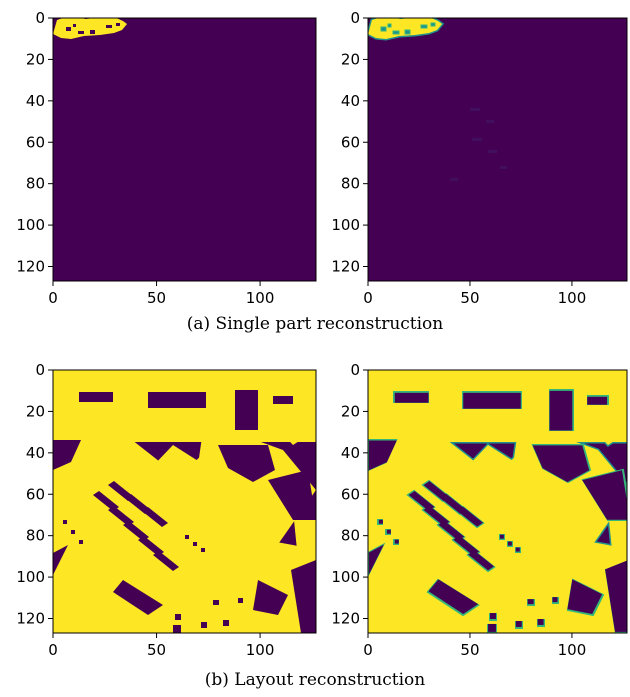 The image size is (630, 697). I want to click on caption-b: (b) Layout reconstruction, so click(315, 680).